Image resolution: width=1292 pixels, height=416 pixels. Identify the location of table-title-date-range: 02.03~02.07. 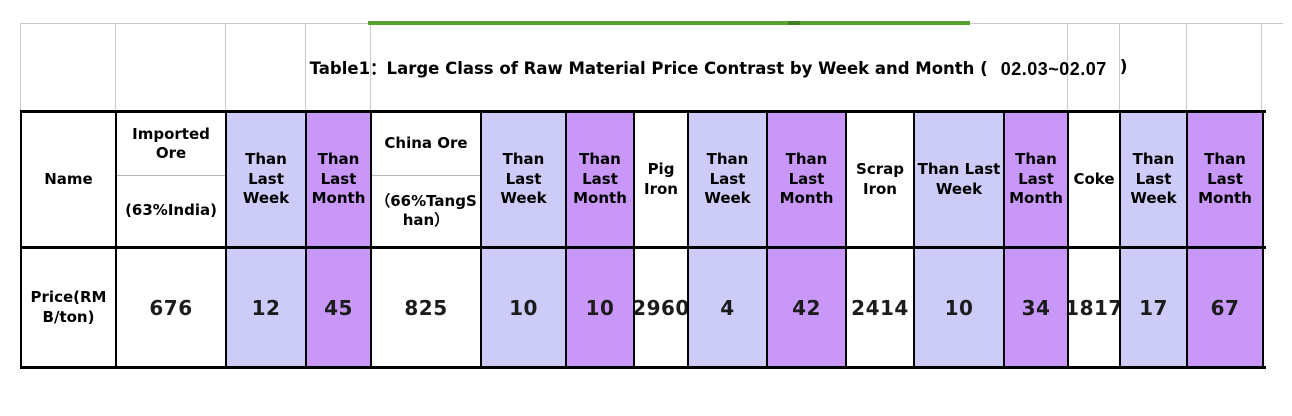
(1053, 69).